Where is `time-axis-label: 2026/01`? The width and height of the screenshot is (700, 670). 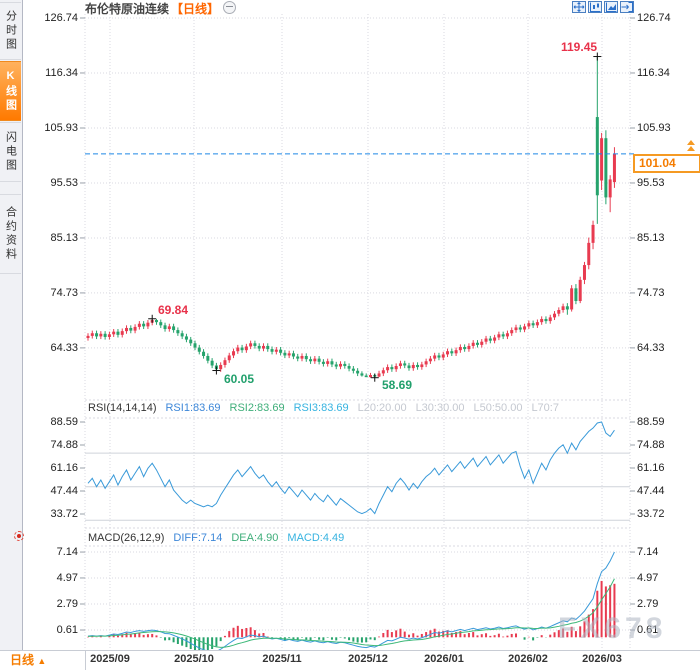
time-axis-label: 2026/01 is located at coordinates (444, 659).